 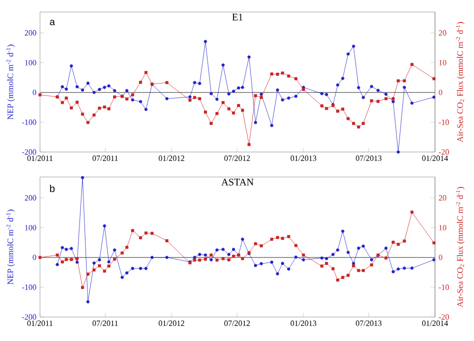 I want to click on chart-title: ASTAN, so click(x=237, y=182).